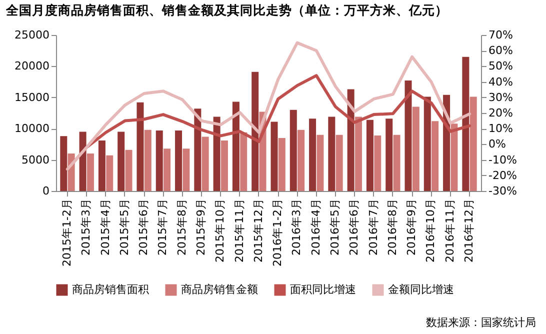 Image resolution: width=546 pixels, height=334 pixels. Describe the element at coordinates (500, 66) in the screenshot. I see `y2-tick-label: 50%` at that location.